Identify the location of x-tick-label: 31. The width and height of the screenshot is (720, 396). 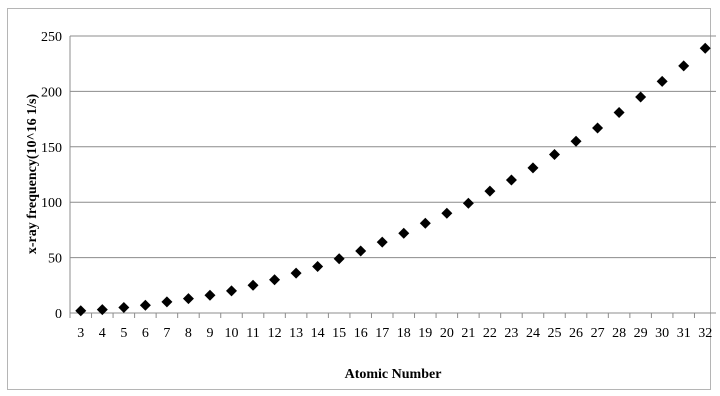
(684, 333).